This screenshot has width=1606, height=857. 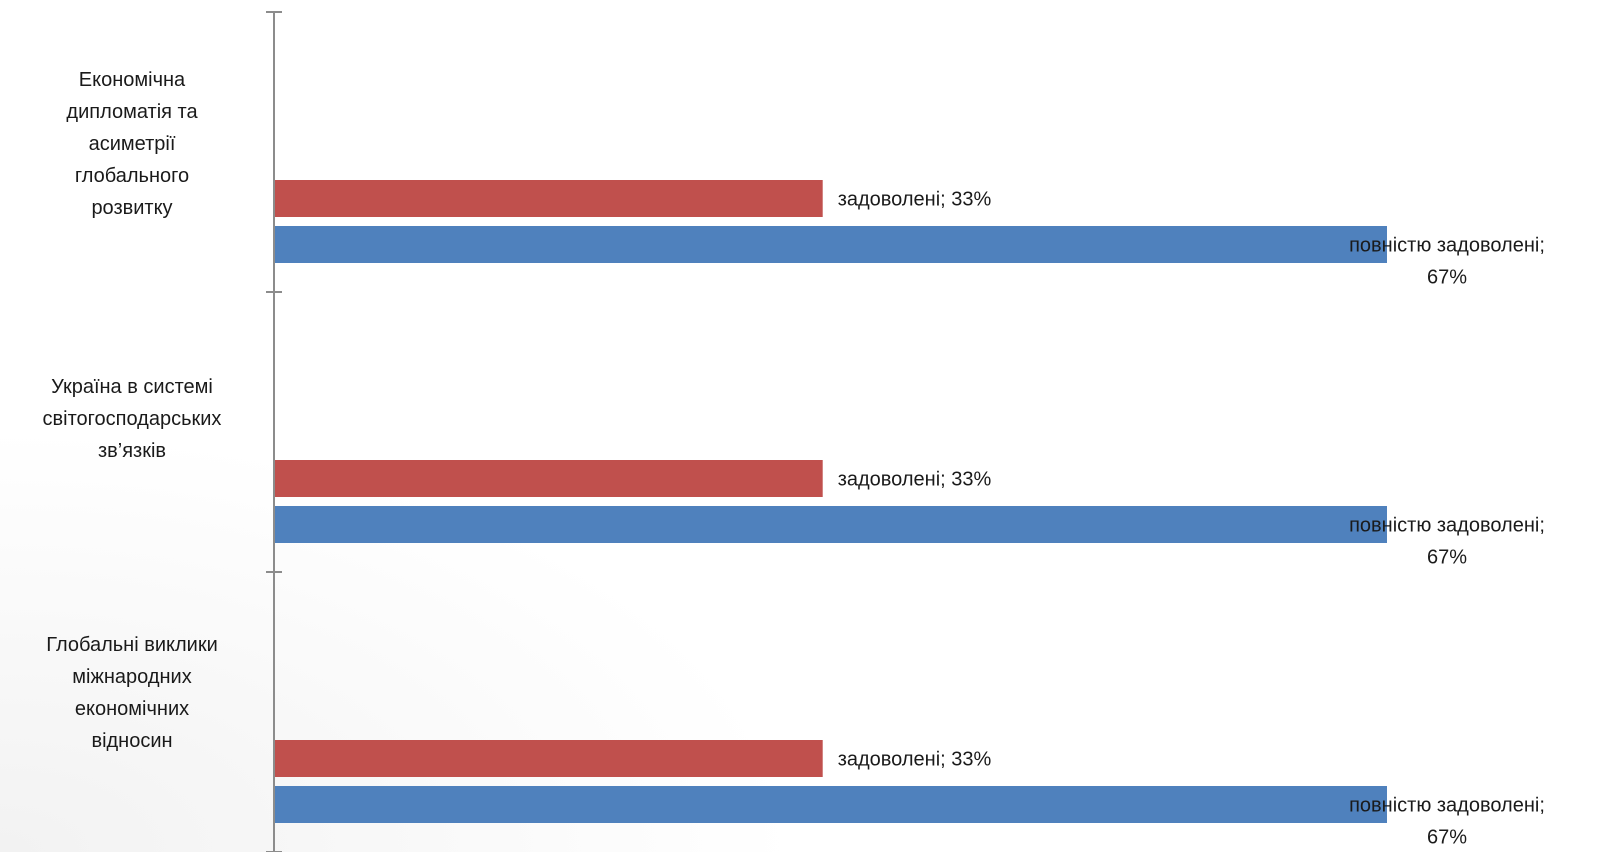 What do you see at coordinates (274, 432) in the screenshot?
I see `category-axis` at bounding box center [274, 432].